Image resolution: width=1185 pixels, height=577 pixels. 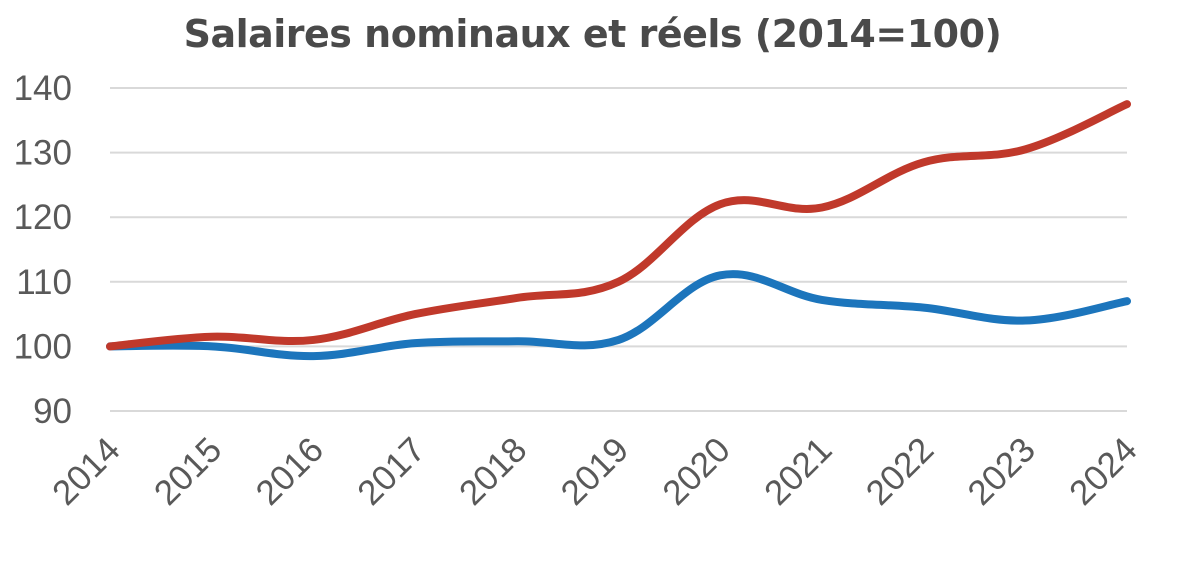 I want to click on y-tick-label: 110, so click(x=44, y=282).